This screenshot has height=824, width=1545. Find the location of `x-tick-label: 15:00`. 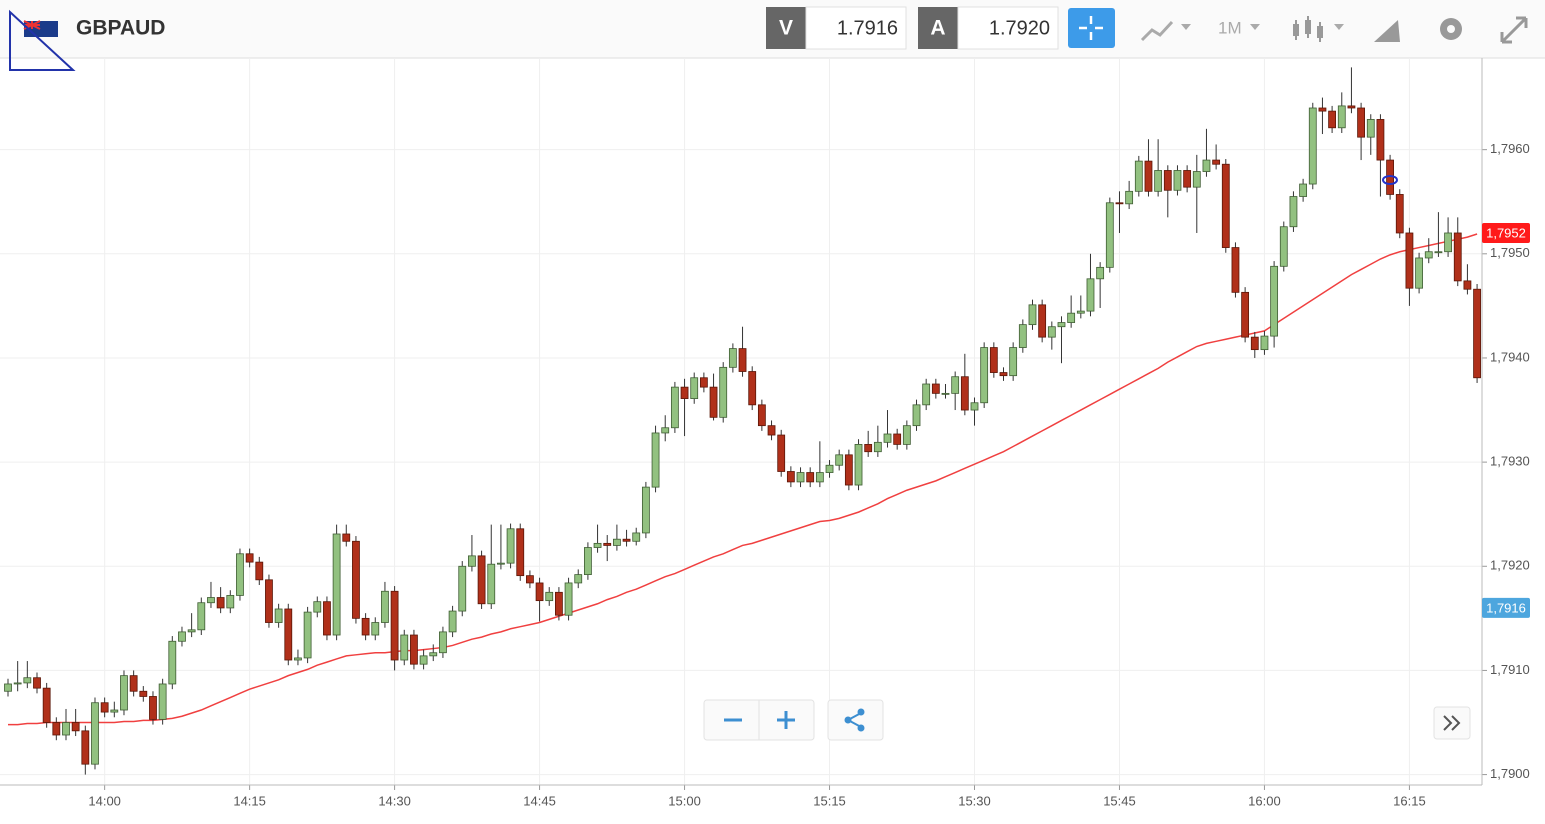

x-tick-label: 15:00 is located at coordinates (684, 800).